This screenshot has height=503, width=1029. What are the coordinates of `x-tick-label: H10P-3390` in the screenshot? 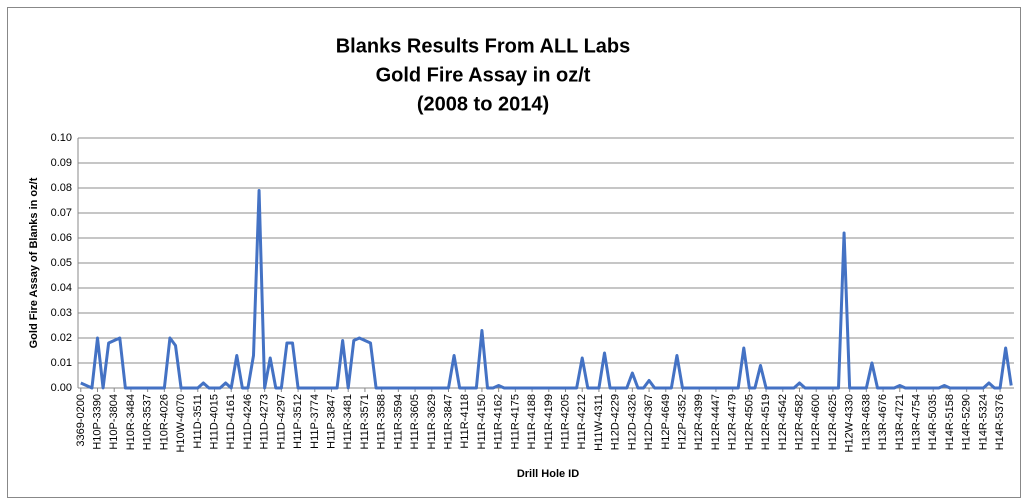 It's located at (98, 422).